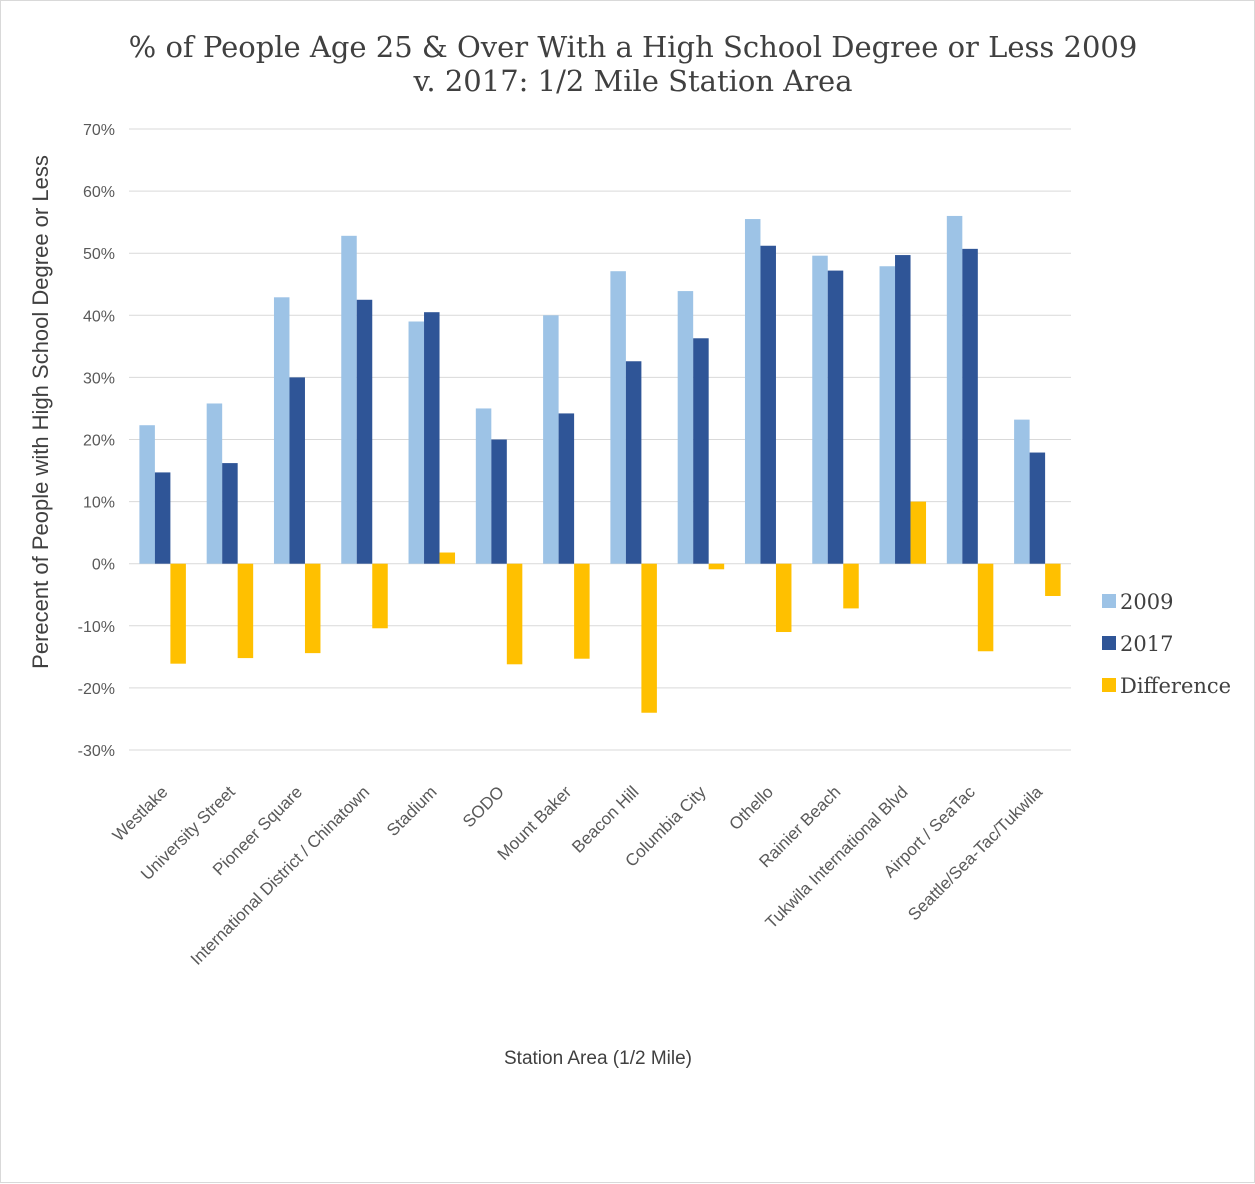 The image size is (1255, 1184). I want to click on x-tick-label: Westlake, so click(140, 813).